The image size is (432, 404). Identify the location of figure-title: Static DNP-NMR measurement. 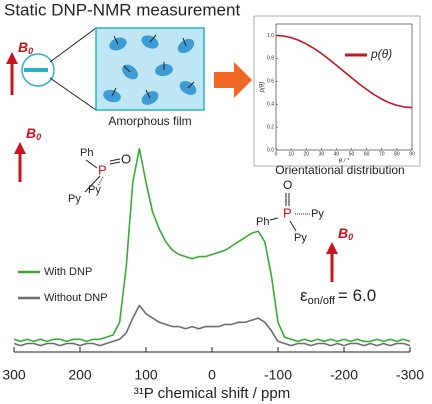
(122, 9).